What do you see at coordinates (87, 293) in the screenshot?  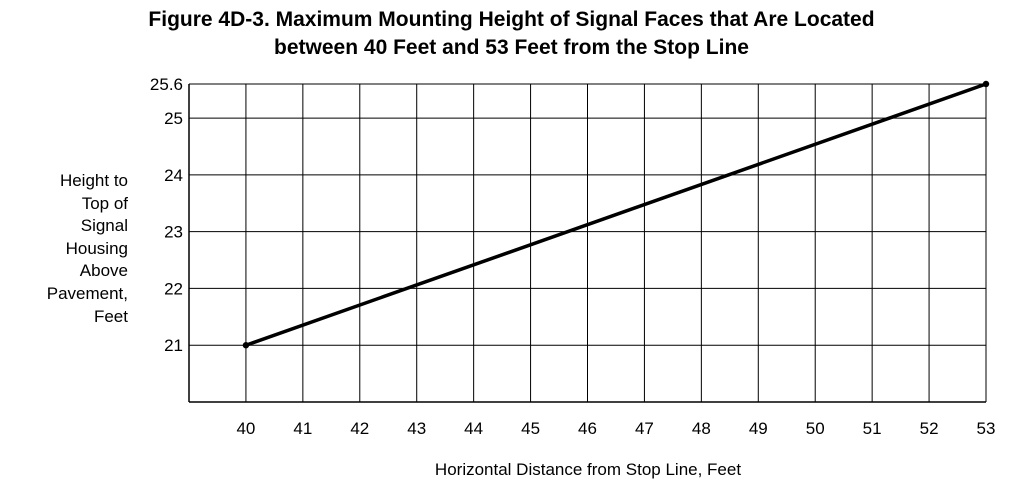 I see `y-axis-label-line: Pavement,` at bounding box center [87, 293].